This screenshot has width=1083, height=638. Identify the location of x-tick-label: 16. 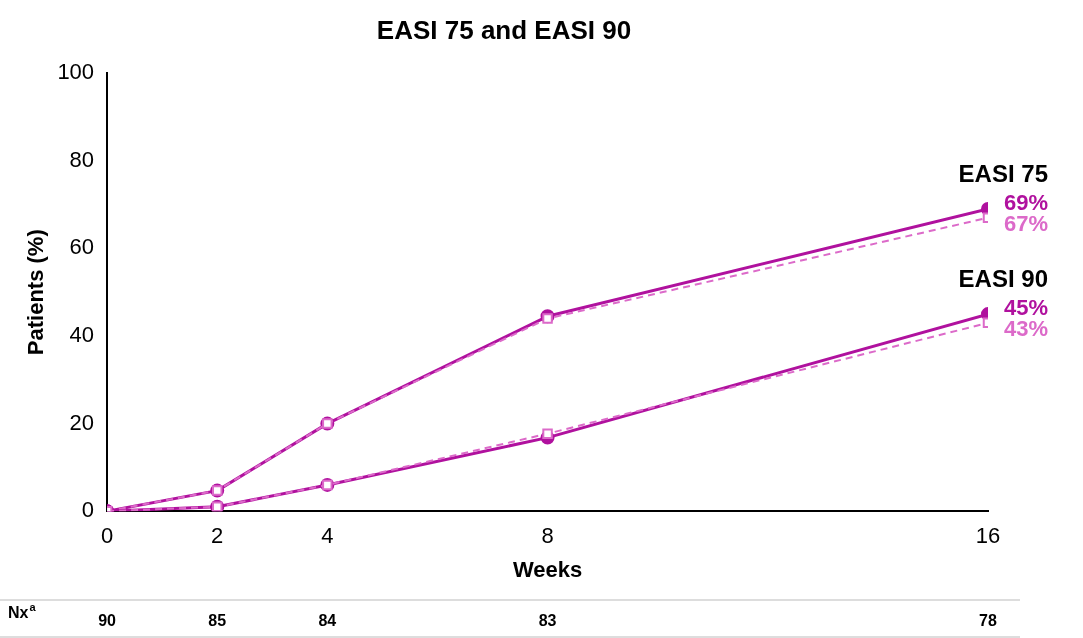
(988, 536).